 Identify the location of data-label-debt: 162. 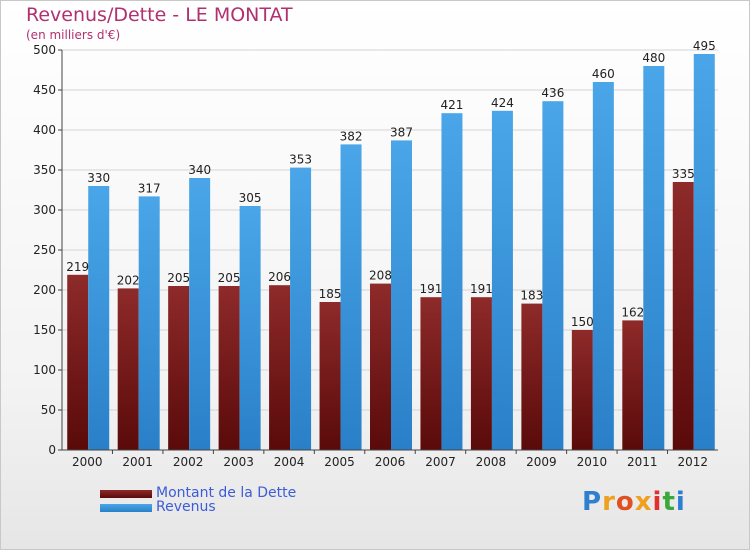
(632, 312).